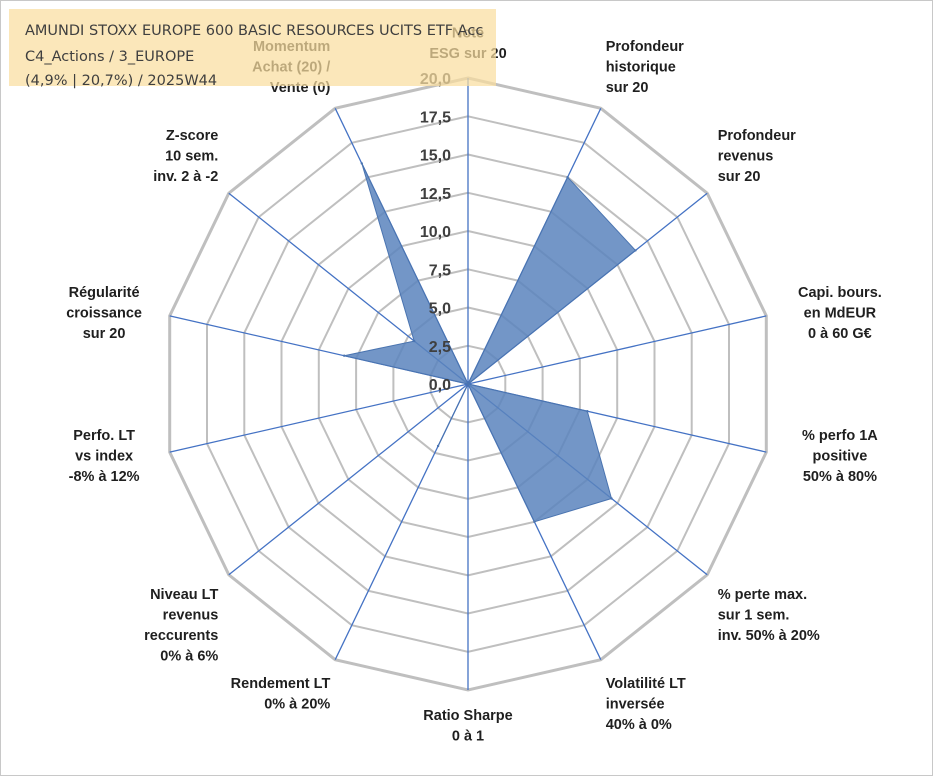 This screenshot has height=776, width=933. What do you see at coordinates (191, 157) in the screenshot?
I see `axis-label-line: 10 sem.` at bounding box center [191, 157].